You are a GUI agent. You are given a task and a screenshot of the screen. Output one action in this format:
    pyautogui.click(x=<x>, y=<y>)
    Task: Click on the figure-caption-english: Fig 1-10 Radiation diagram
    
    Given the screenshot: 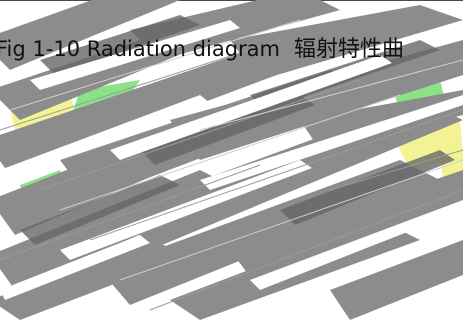 What is the action you would take?
    pyautogui.click(x=140, y=49)
    